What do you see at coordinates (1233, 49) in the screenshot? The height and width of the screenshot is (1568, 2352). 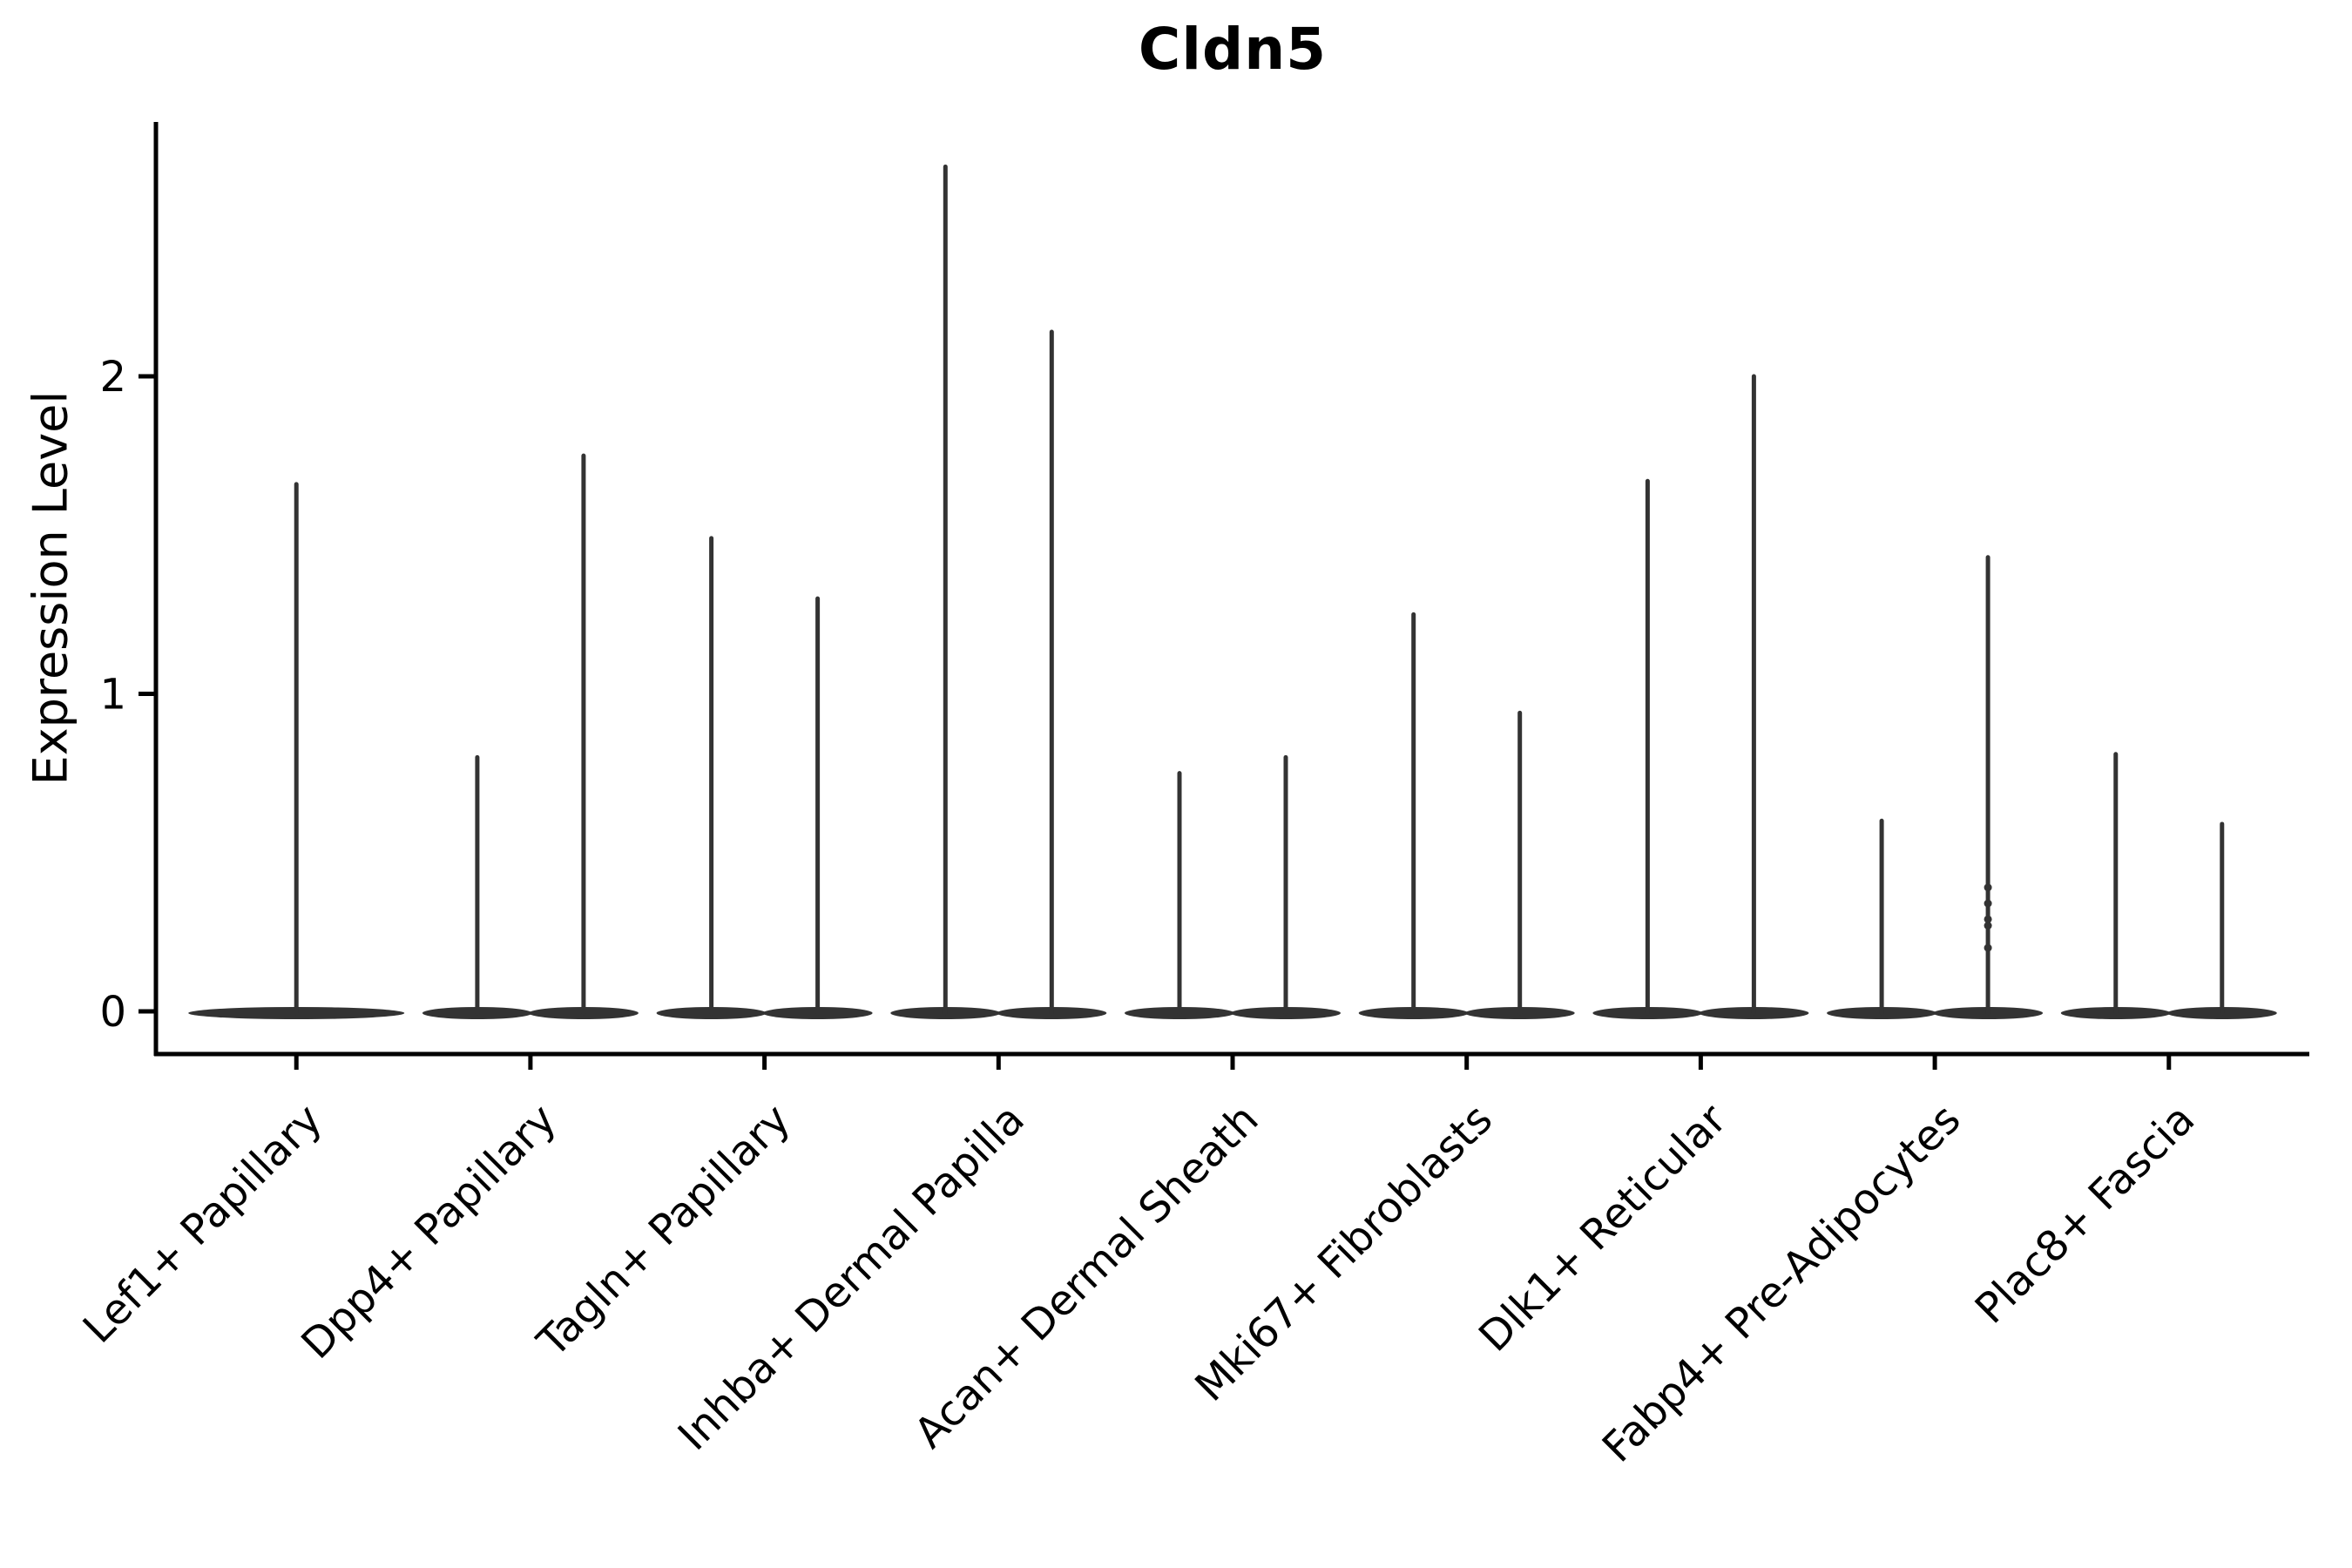 I see `chart-title: Cldn5` at bounding box center [1233, 49].